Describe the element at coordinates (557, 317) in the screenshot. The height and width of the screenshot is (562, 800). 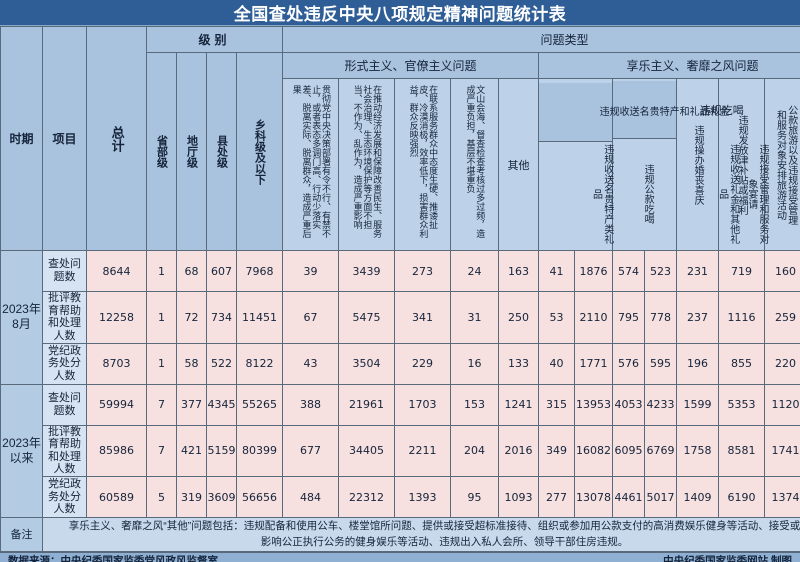
I see `data-cell: 53` at that location.